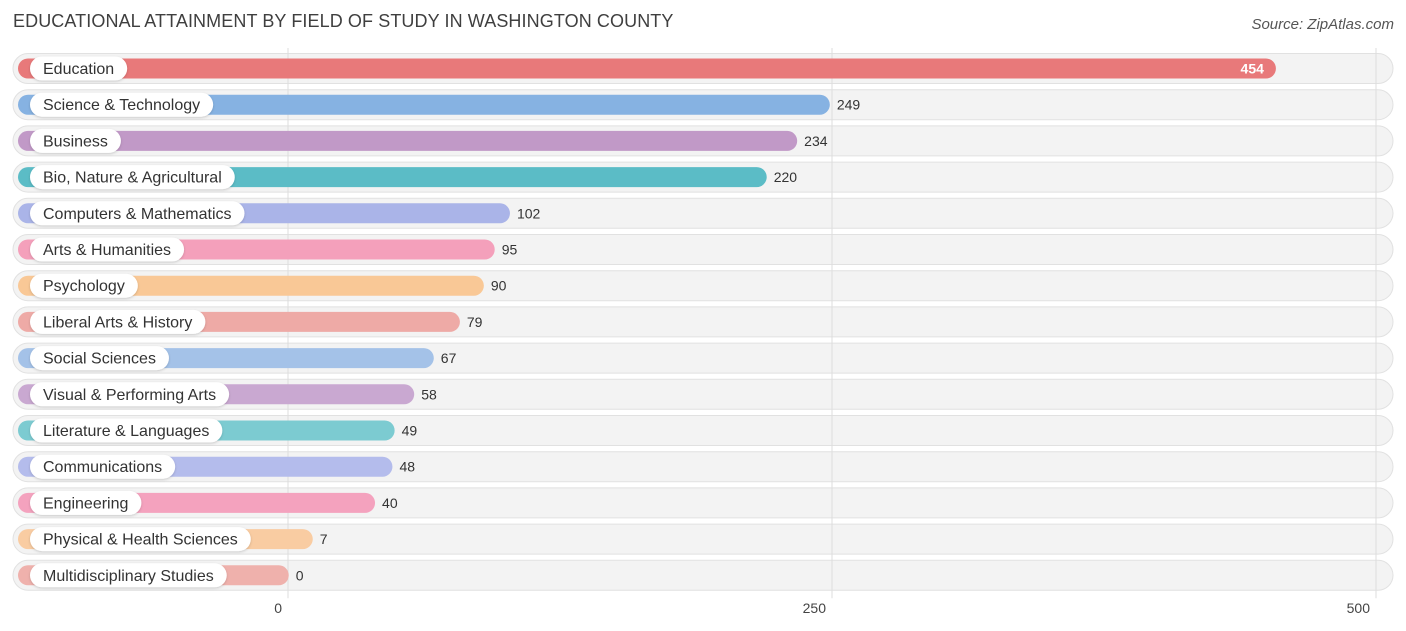  I want to click on value-label: 67, so click(449, 358).